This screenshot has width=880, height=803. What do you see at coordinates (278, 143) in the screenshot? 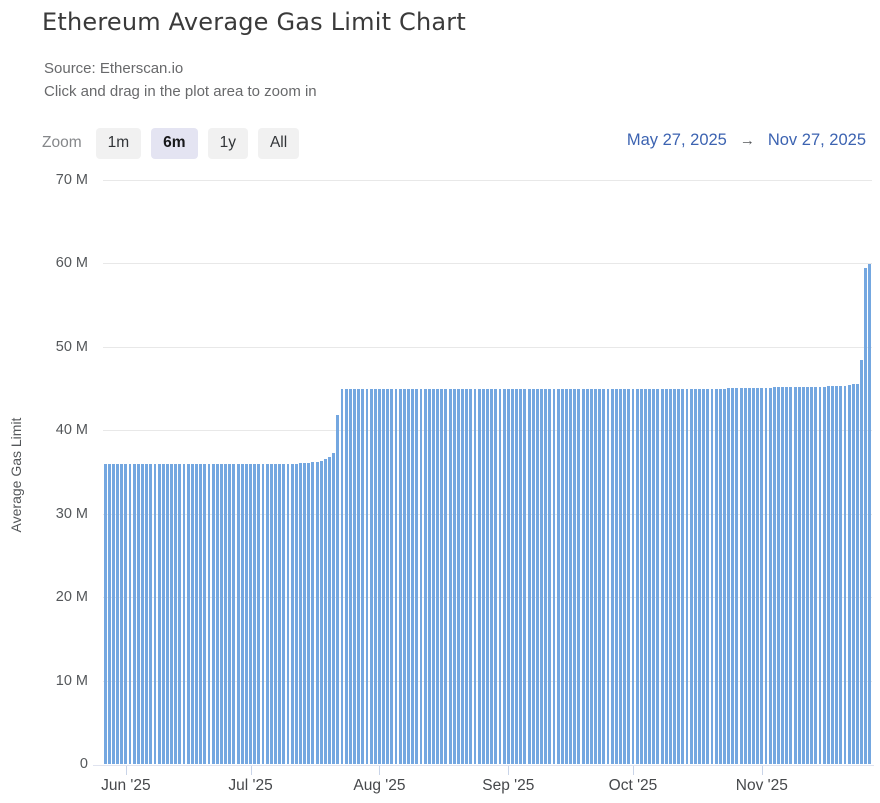
I see `zoom-button-all: All` at bounding box center [278, 143].